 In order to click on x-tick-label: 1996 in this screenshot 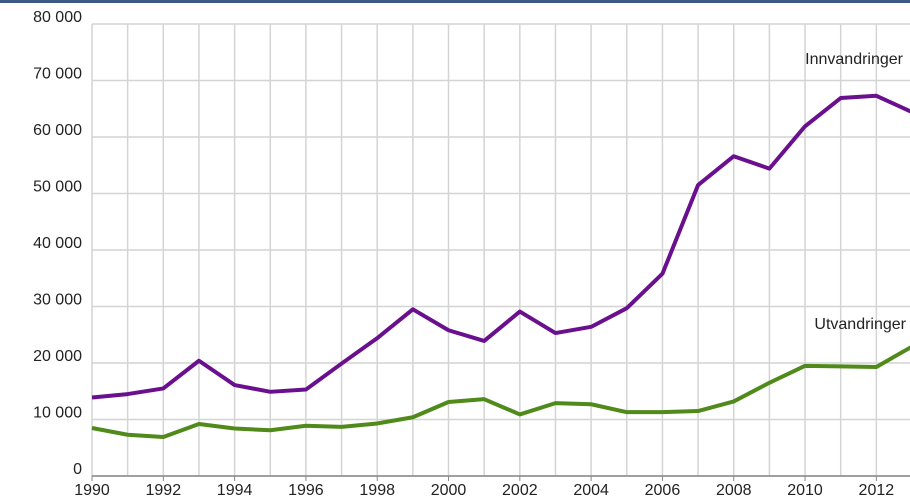, I will do `click(306, 490)`.